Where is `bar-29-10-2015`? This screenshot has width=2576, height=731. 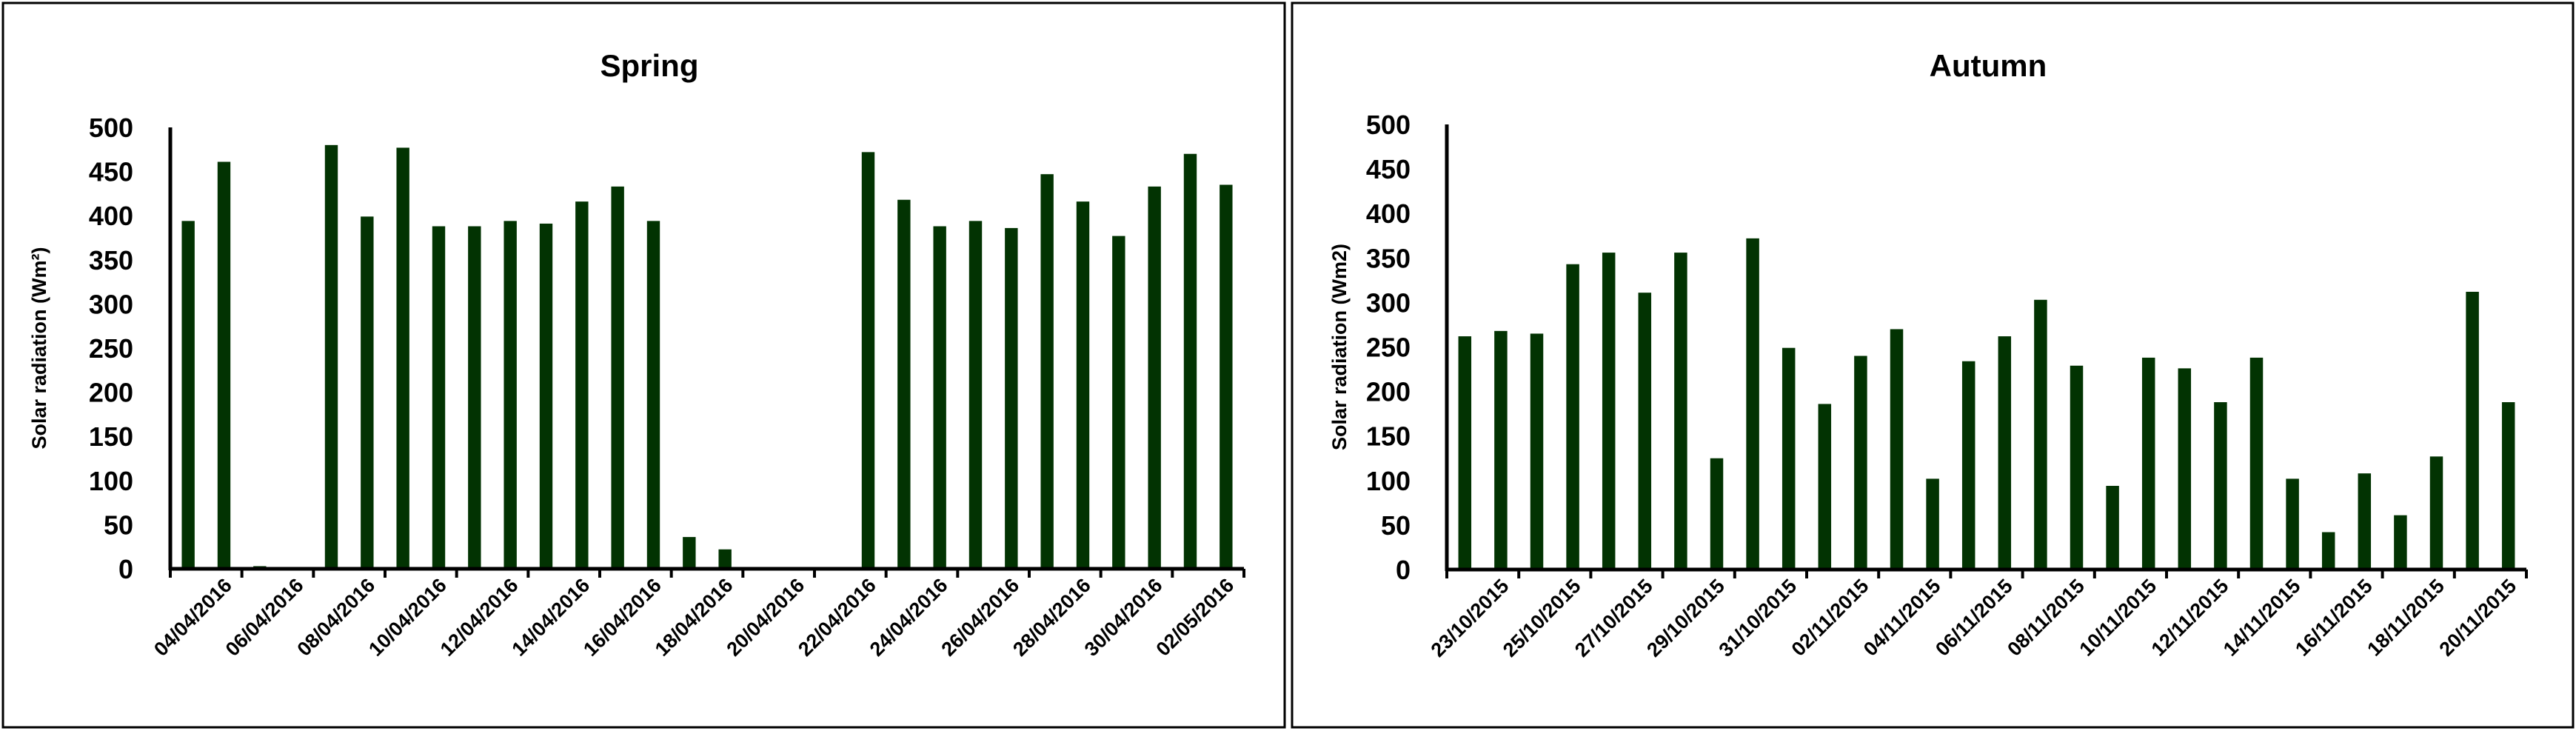
bar-29-10-2015 is located at coordinates (1680, 412).